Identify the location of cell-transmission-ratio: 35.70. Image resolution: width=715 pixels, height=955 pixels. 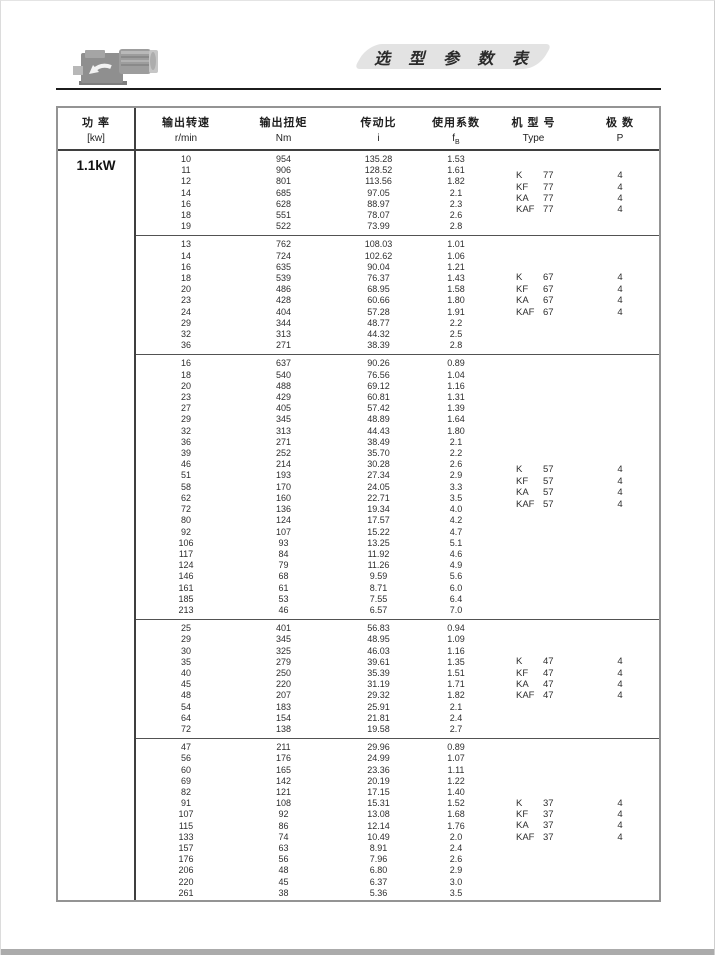
(378, 453).